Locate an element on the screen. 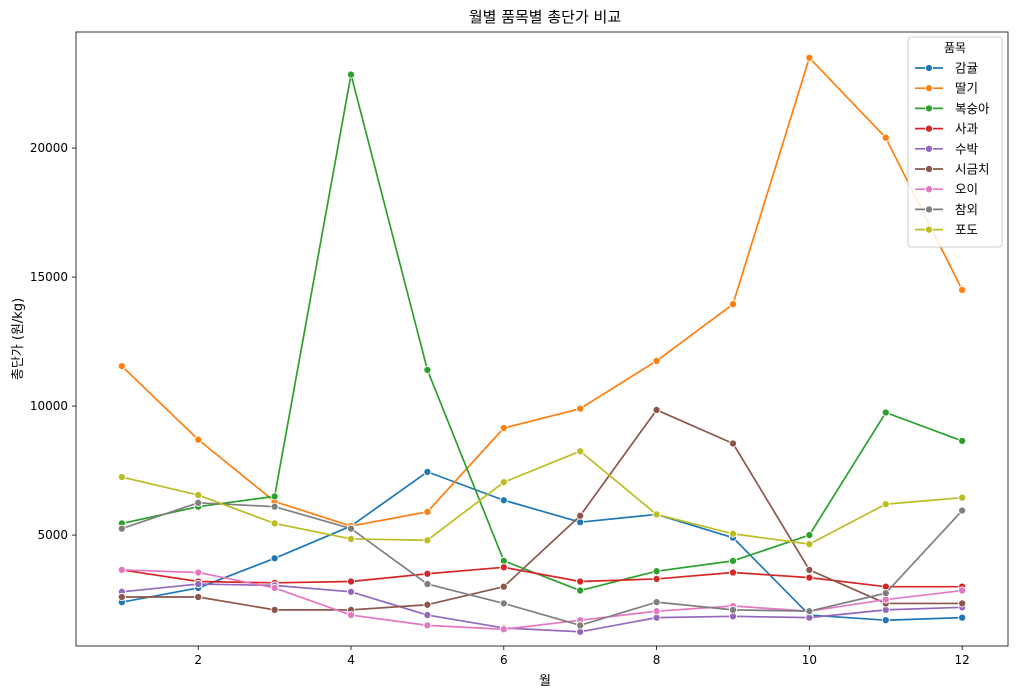 The height and width of the screenshot is (698, 1018). legend-item: 참외 is located at coordinates (946, 209).